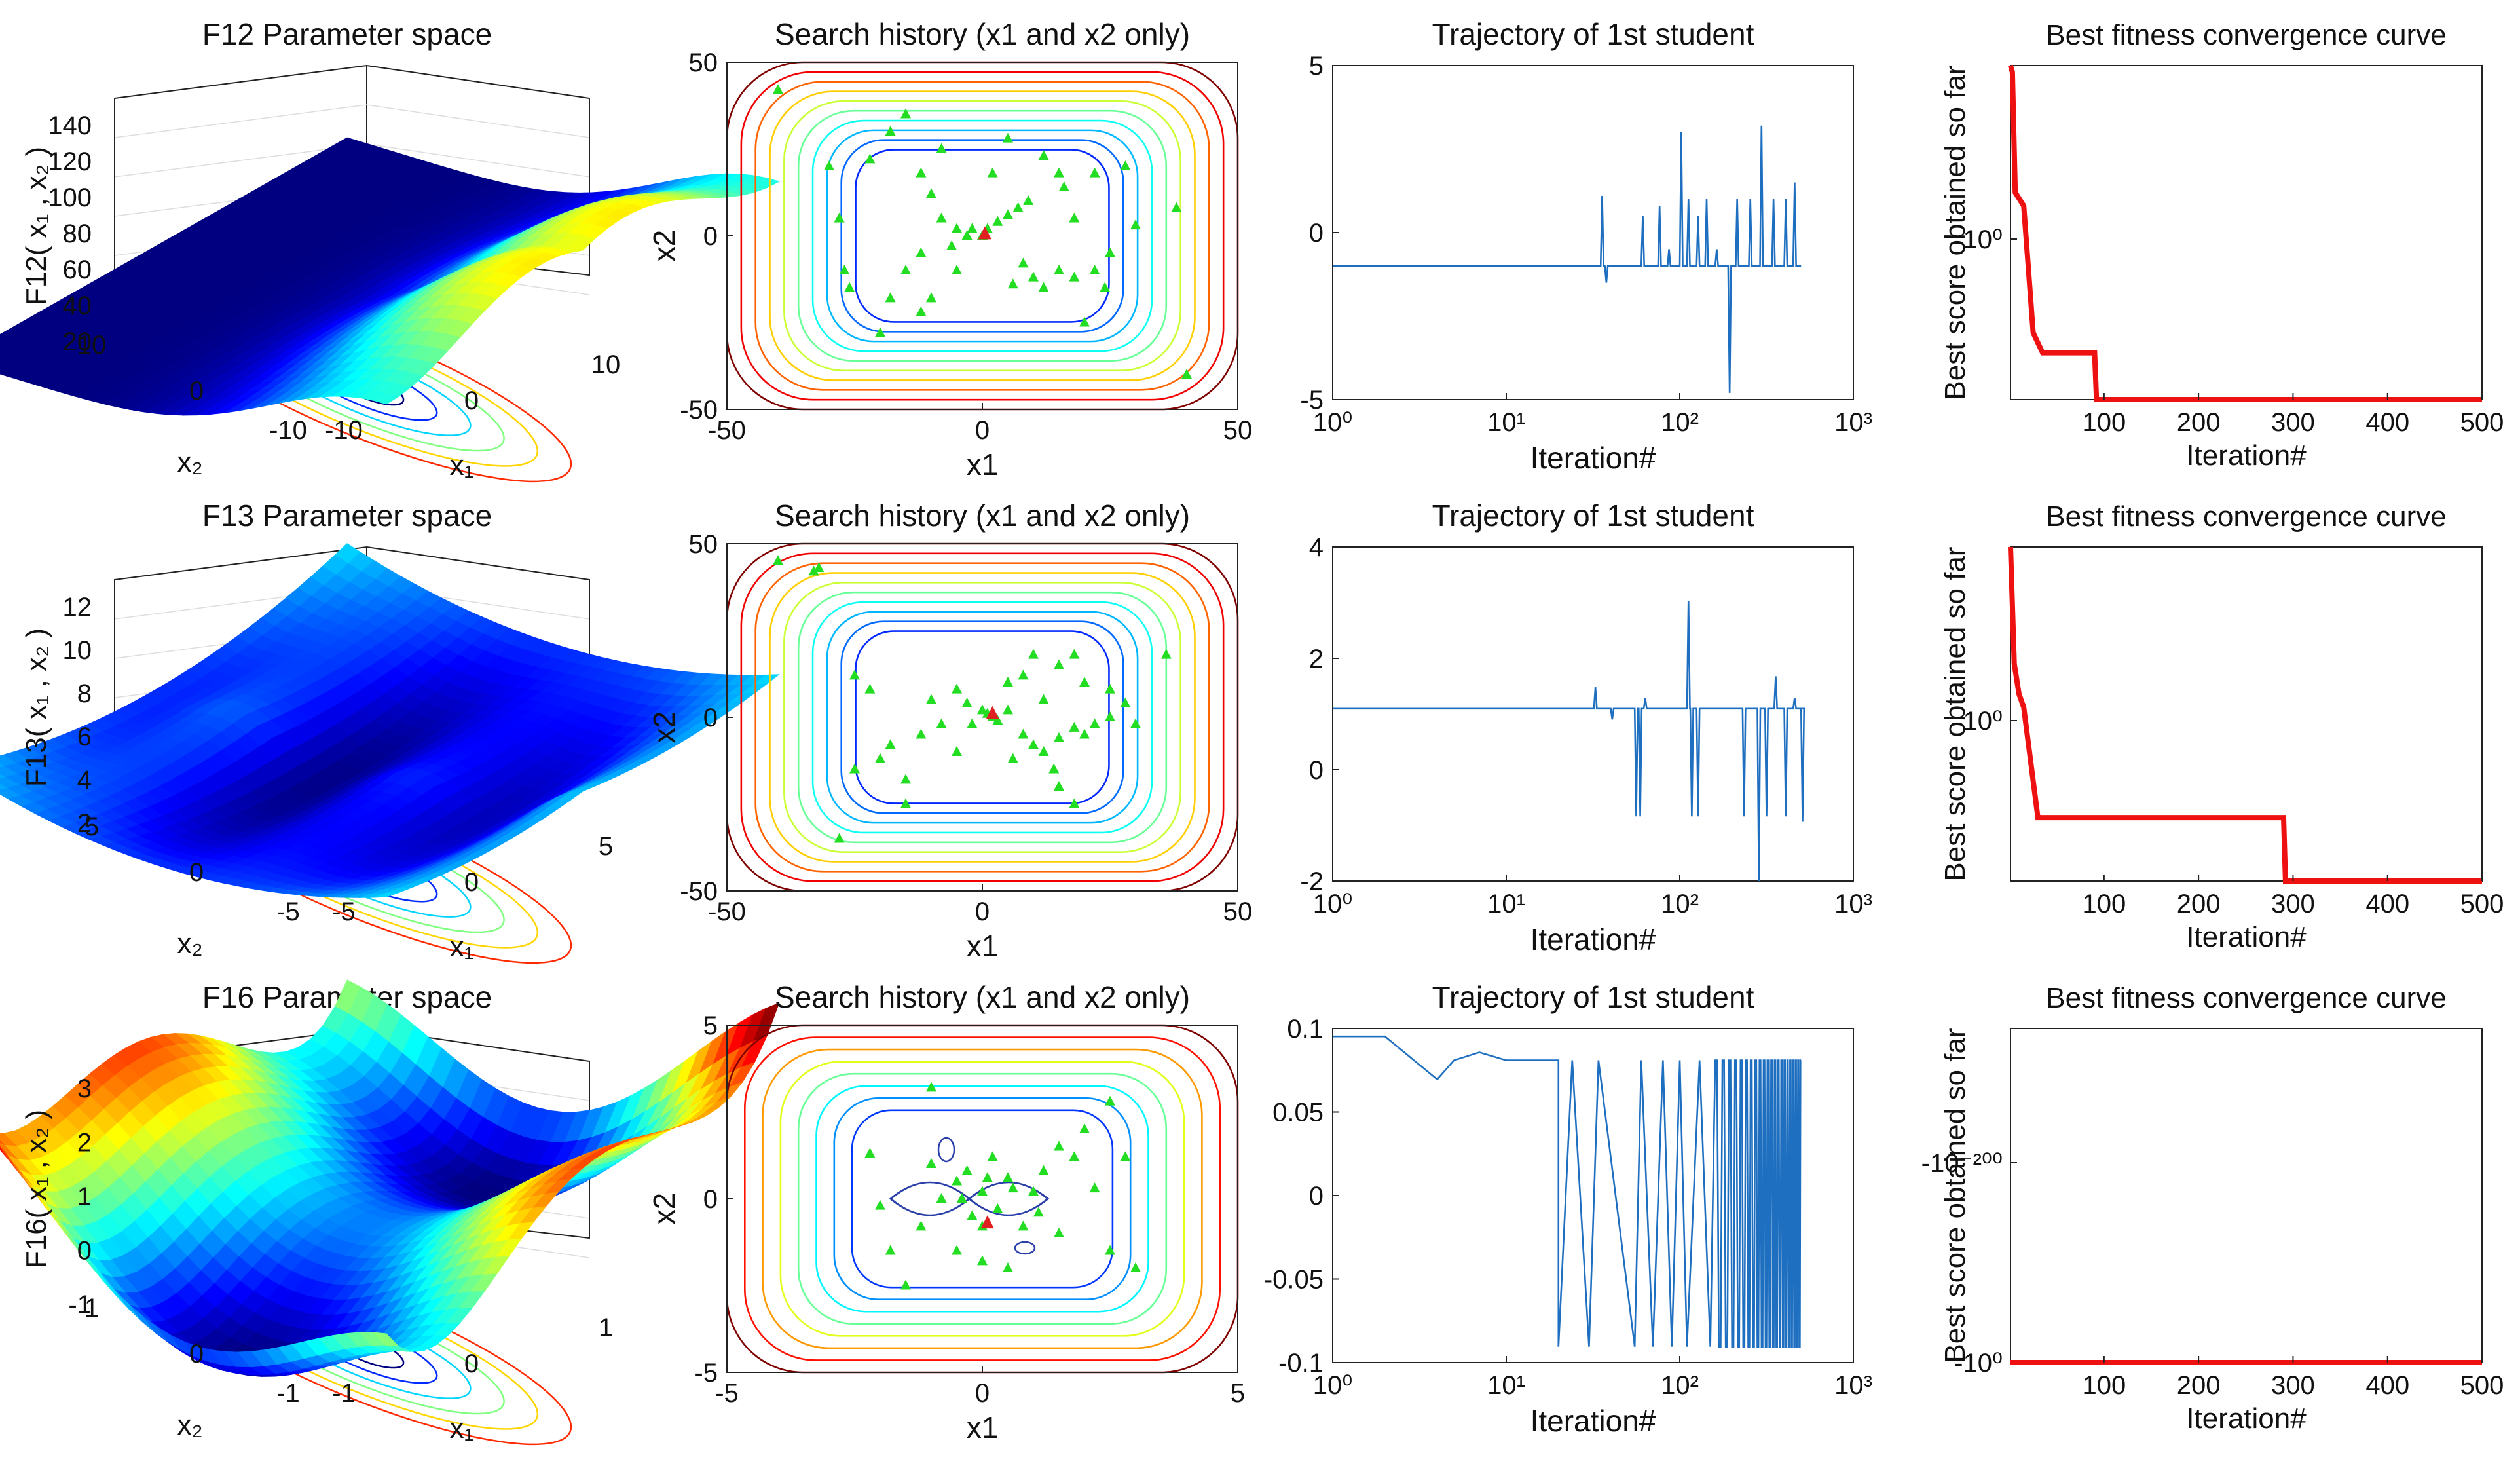 The width and height of the screenshot is (2520, 1470). What do you see at coordinates (2245, 233) in the screenshot?
I see `convergence-line` at bounding box center [2245, 233].